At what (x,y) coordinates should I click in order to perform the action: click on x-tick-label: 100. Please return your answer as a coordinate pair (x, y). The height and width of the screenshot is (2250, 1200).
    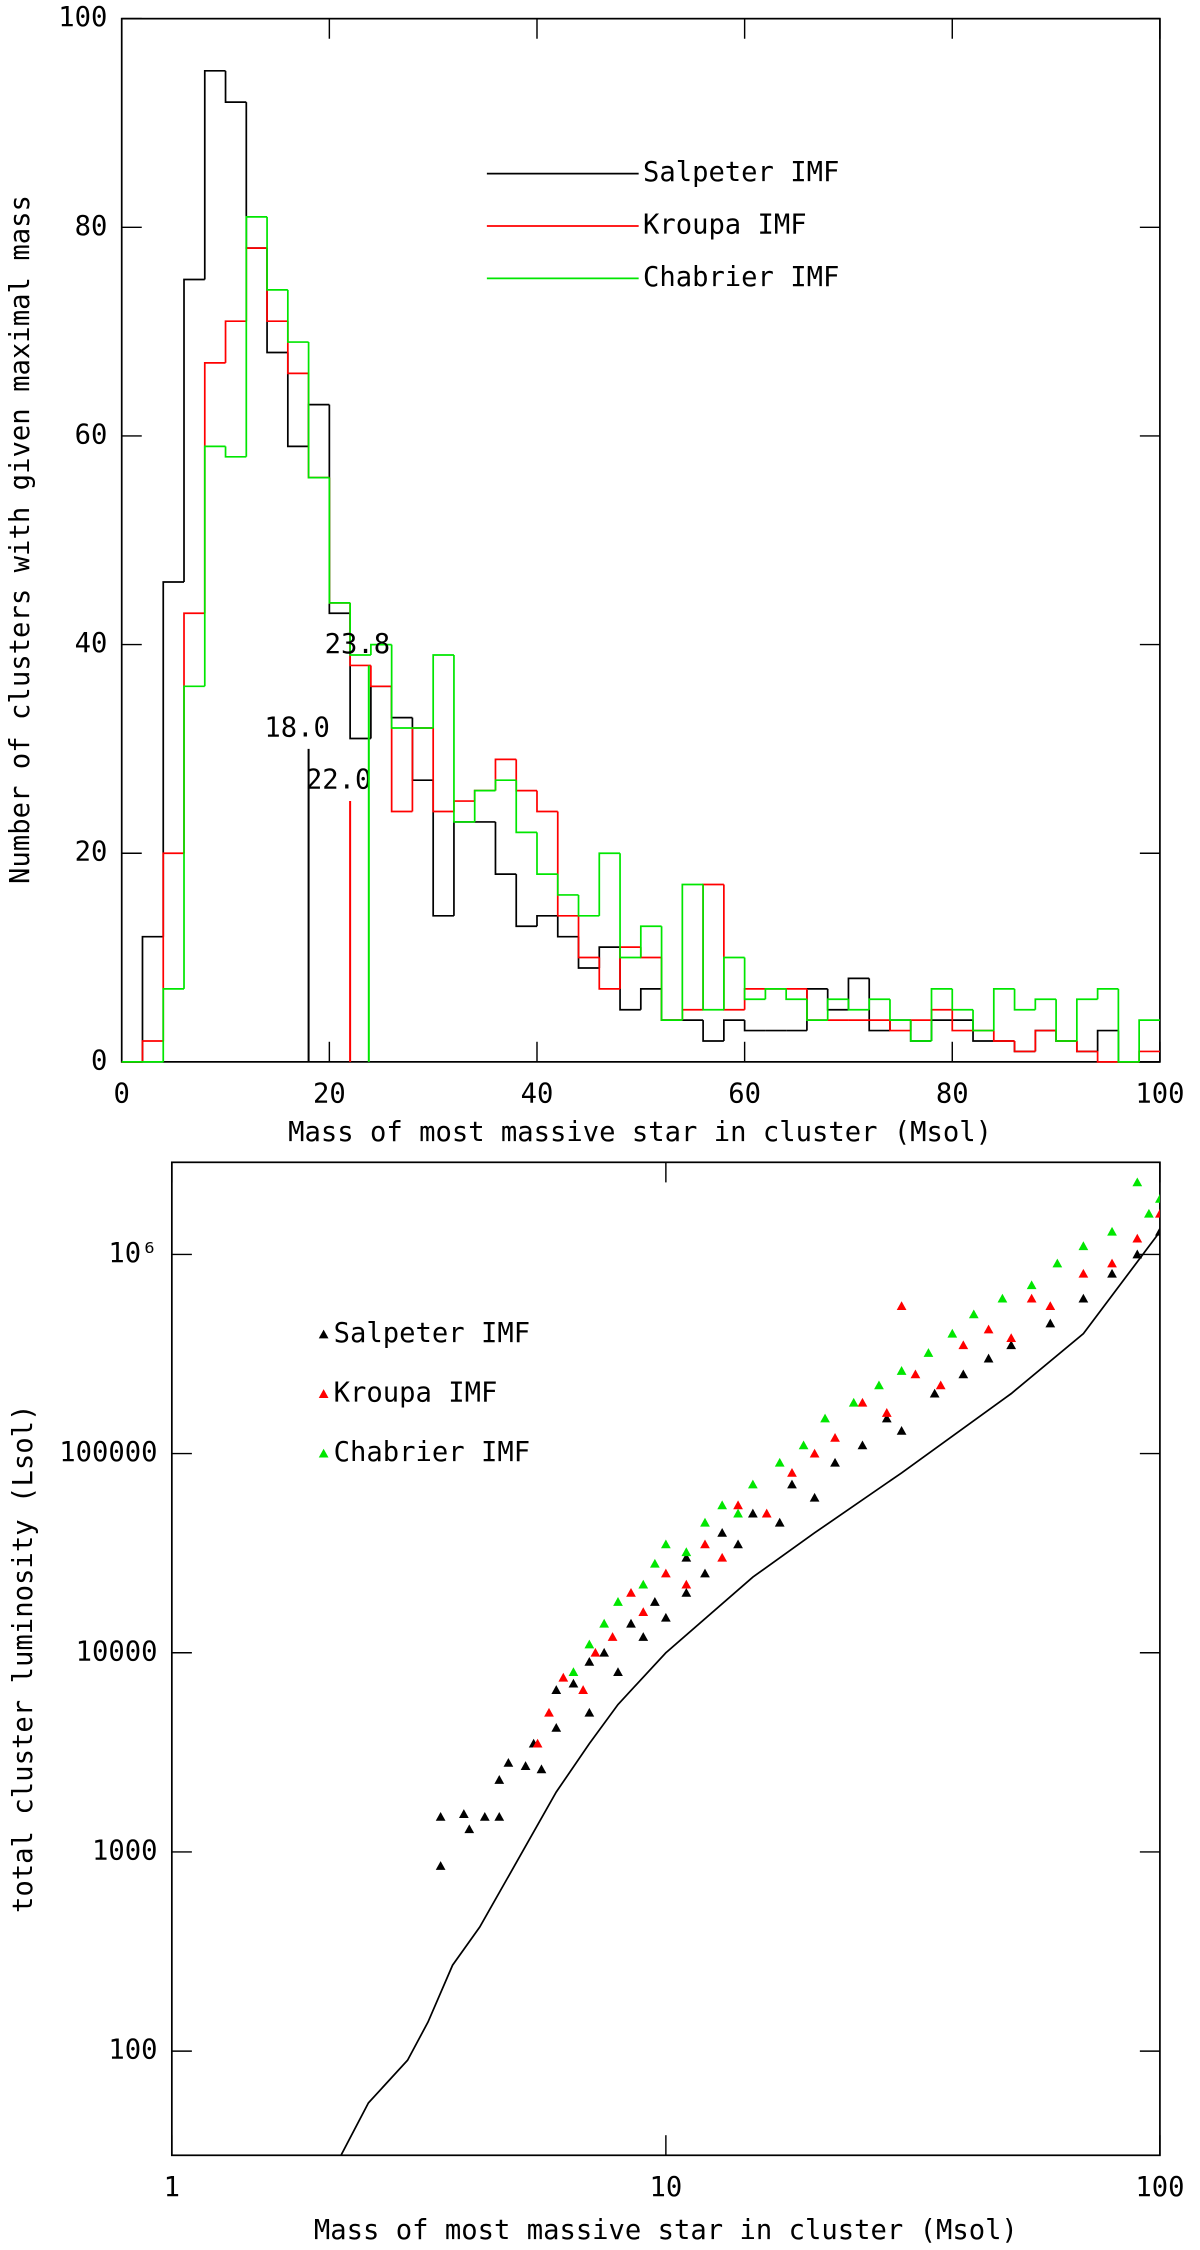
    Looking at the image, I should click on (1159, 1093).